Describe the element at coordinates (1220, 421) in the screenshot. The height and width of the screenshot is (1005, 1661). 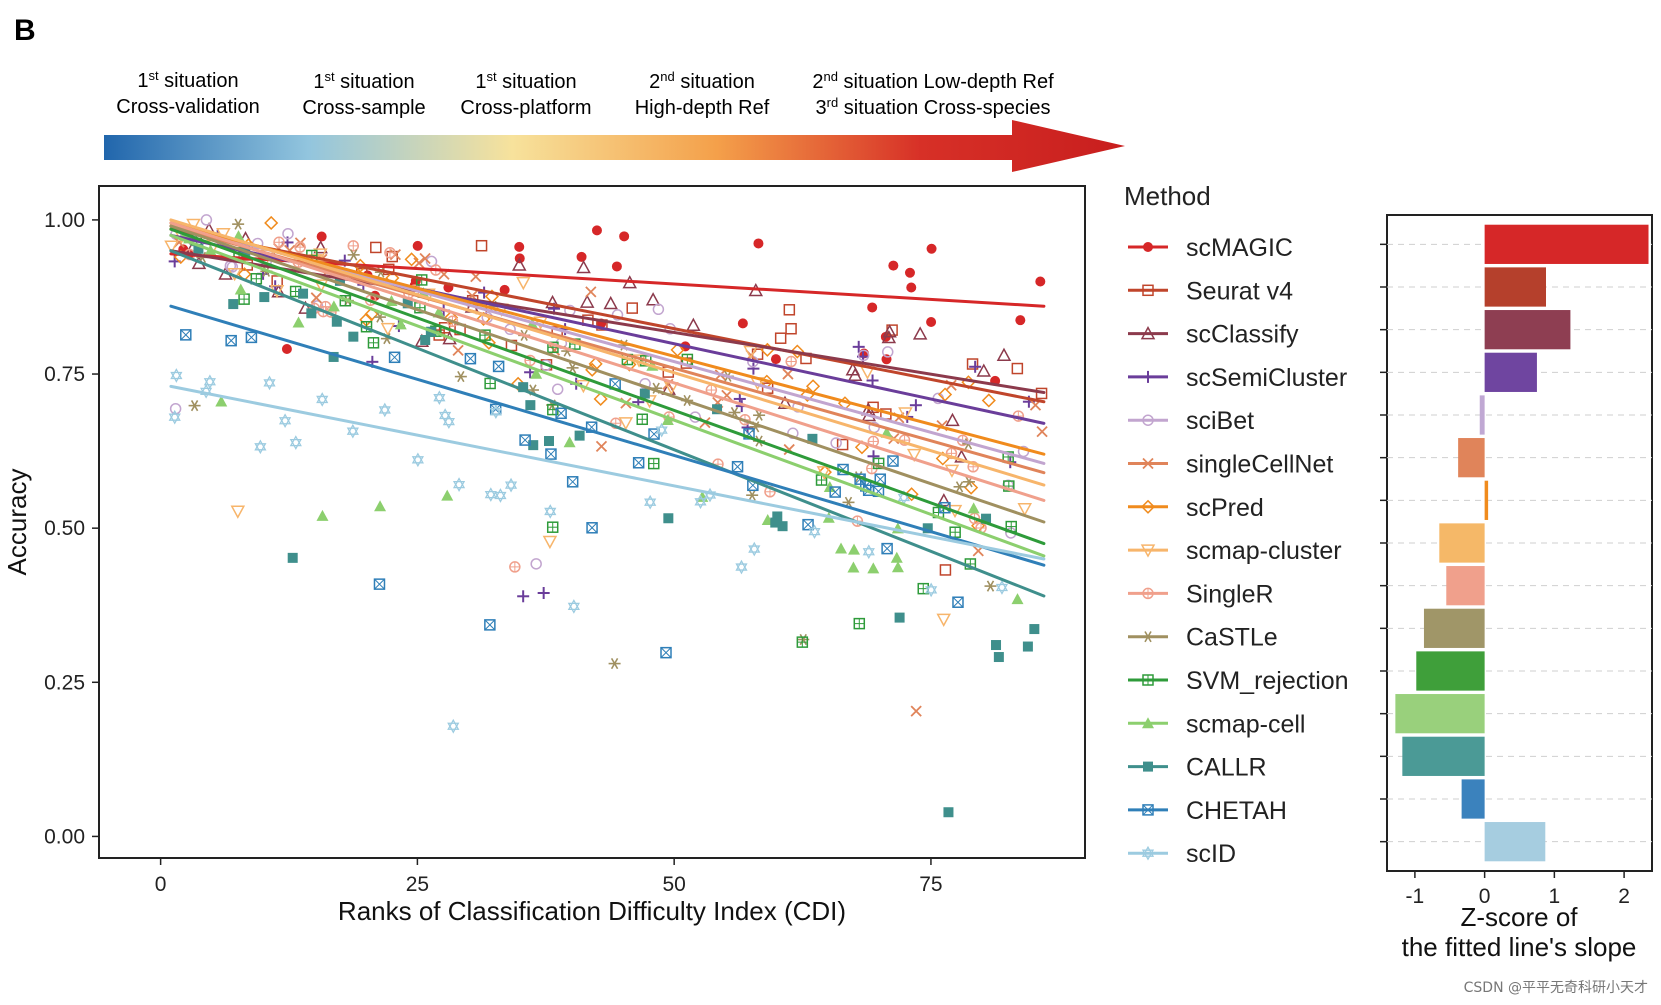
I see `legend-label: sciBet` at that location.